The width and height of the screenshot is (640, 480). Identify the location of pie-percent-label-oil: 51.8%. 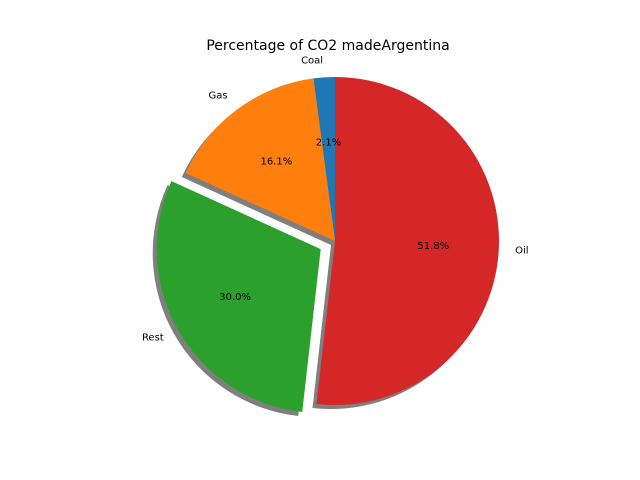
(433, 246).